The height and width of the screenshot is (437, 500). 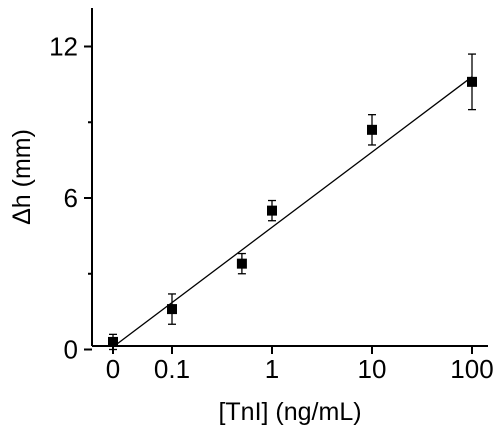 What do you see at coordinates (63, 47) in the screenshot?
I see `y-tick-label: 12` at bounding box center [63, 47].